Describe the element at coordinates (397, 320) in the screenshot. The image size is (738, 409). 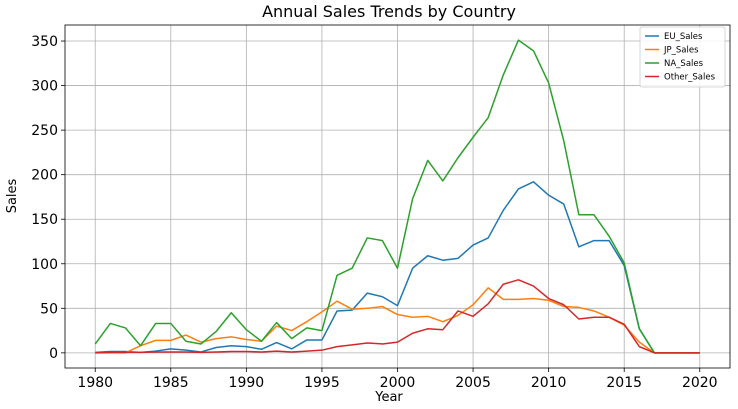
I see `series-line-jp-sales` at that location.